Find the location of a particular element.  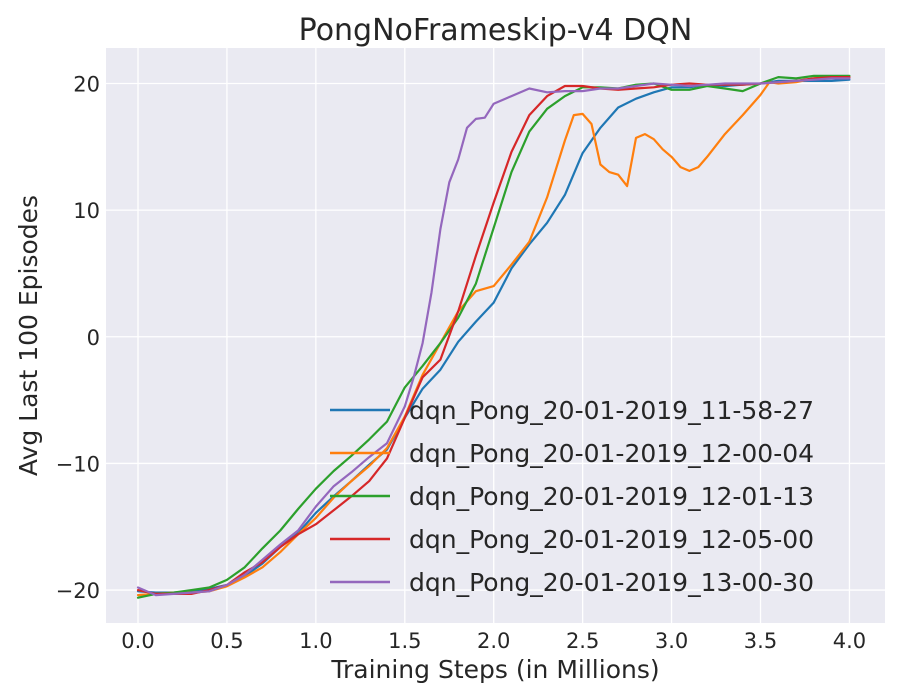

y-tick-label: −20 is located at coordinates (78, 591).